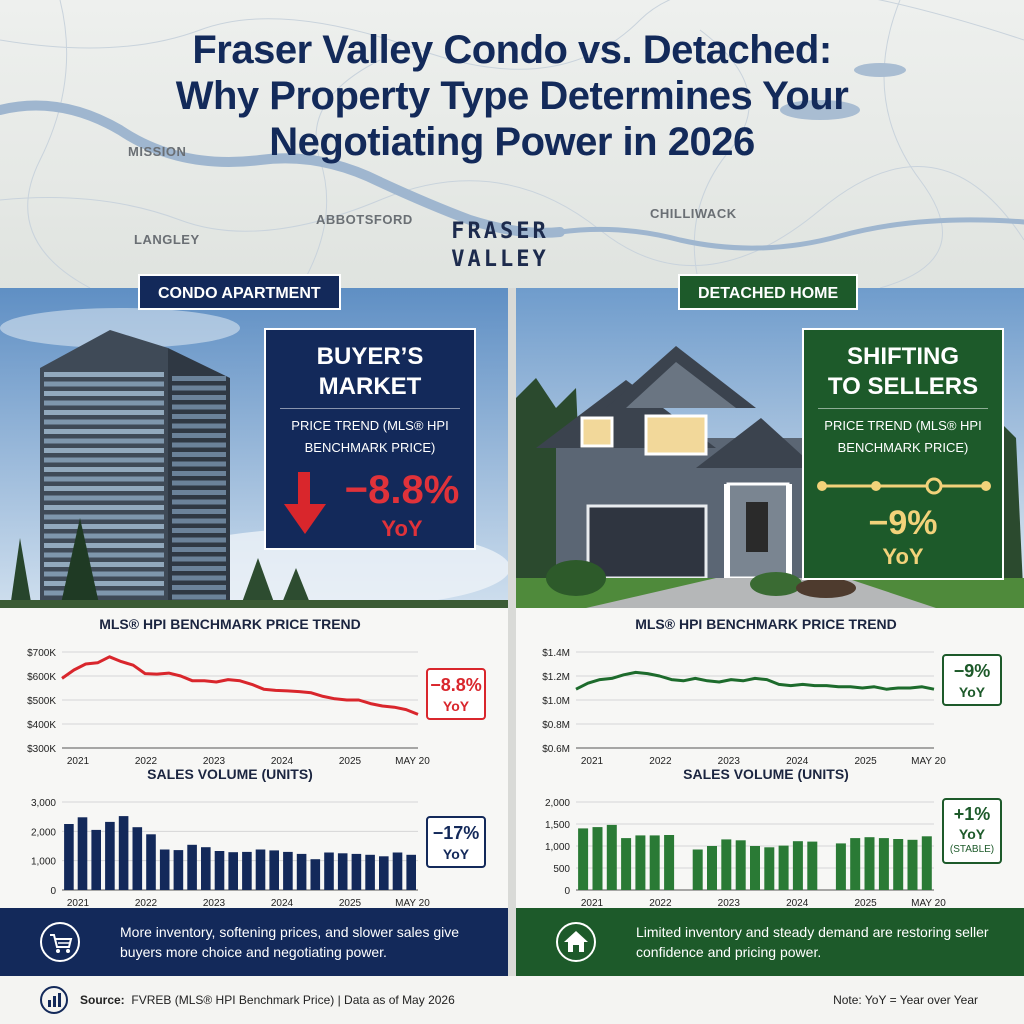 This screenshot has width=1024, height=1024. What do you see at coordinates (41, 677) in the screenshot?
I see `y-tick-label: $600K` at bounding box center [41, 677].